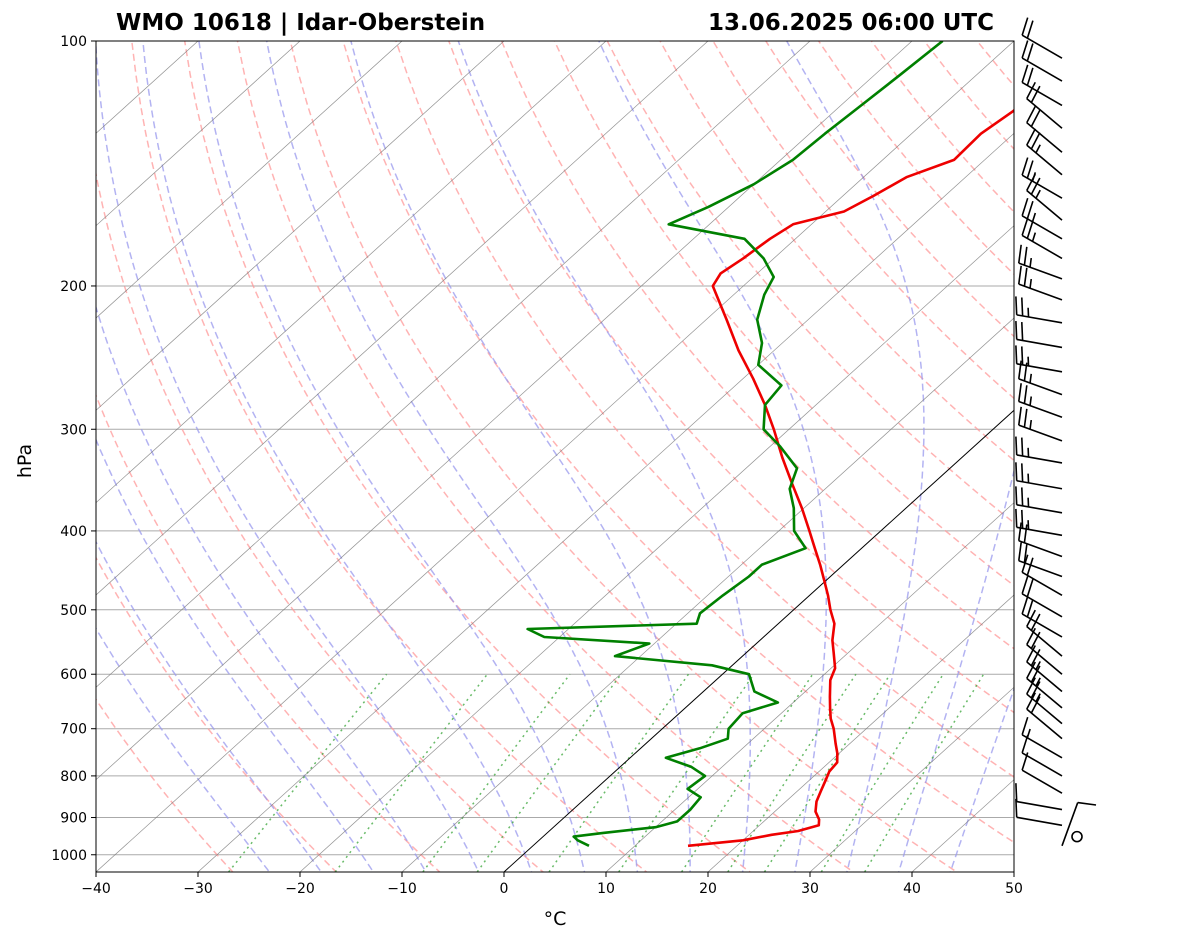 The image size is (1181, 941). Describe the element at coordinates (912, 889) in the screenshot. I see `x-tick-label: 40` at that location.